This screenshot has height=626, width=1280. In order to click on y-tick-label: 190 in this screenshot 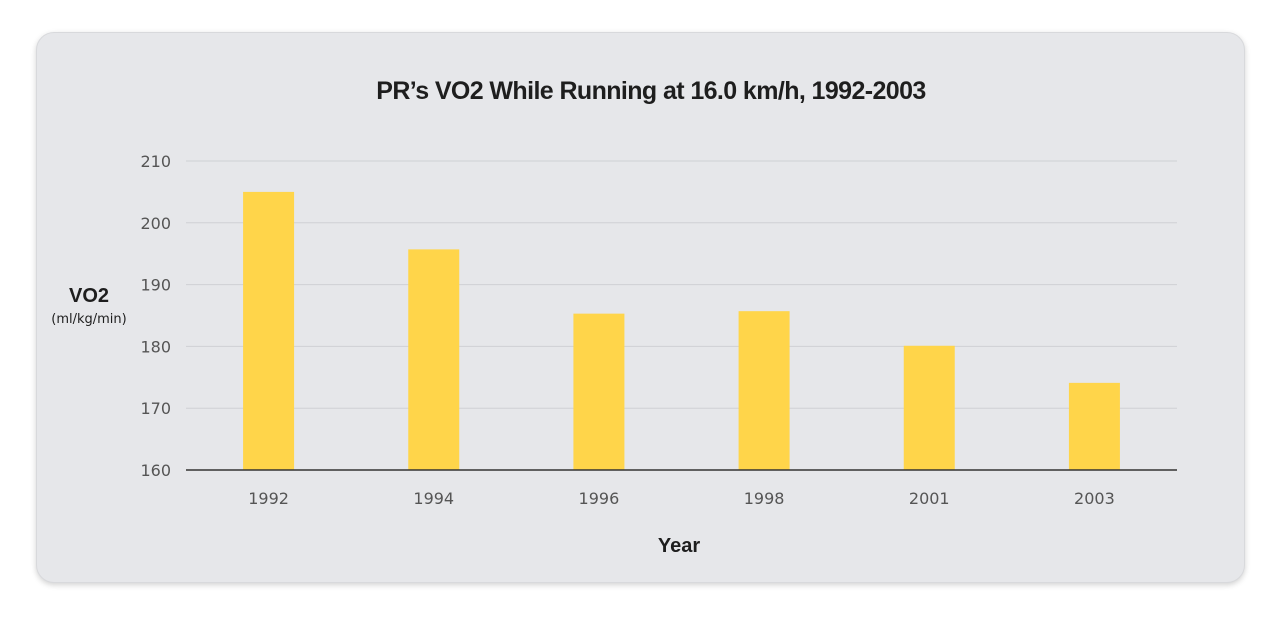, I will do `click(155, 285)`.